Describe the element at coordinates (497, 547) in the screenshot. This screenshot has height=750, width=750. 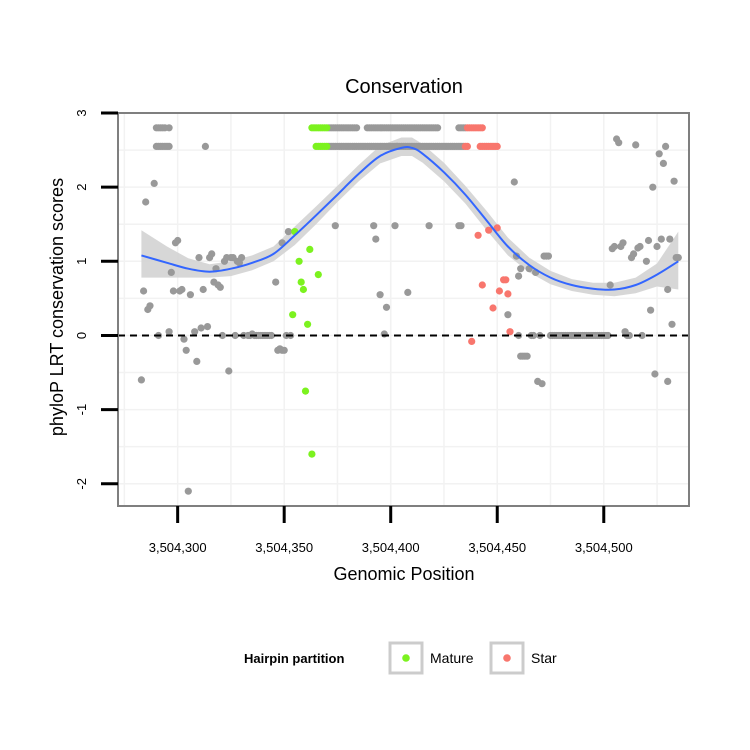
I see `x-tick-label: 3,504,450` at that location.